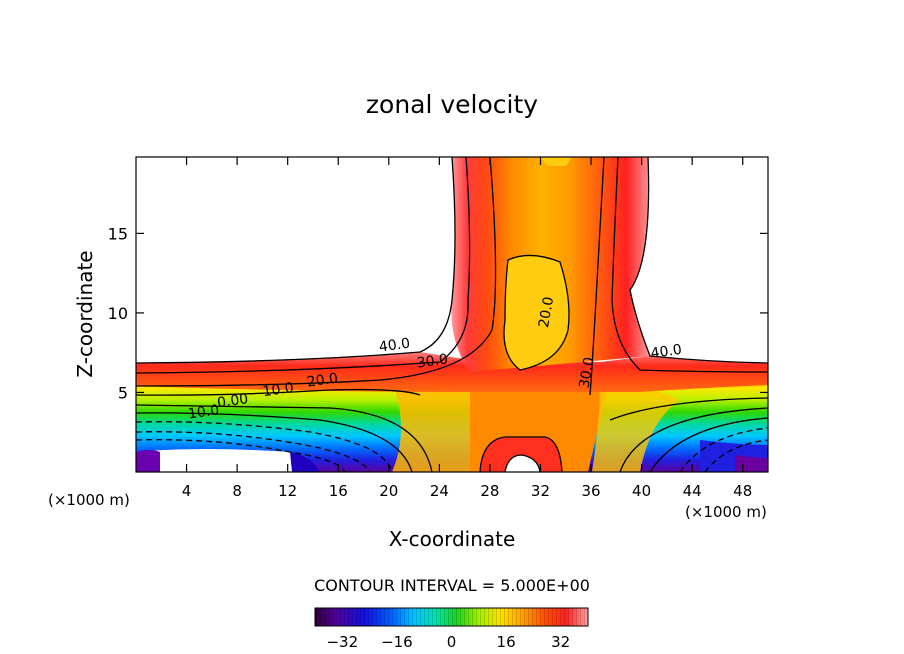 The width and height of the screenshot is (904, 654). I want to click on chart-title: zonal velocity, so click(452, 104).